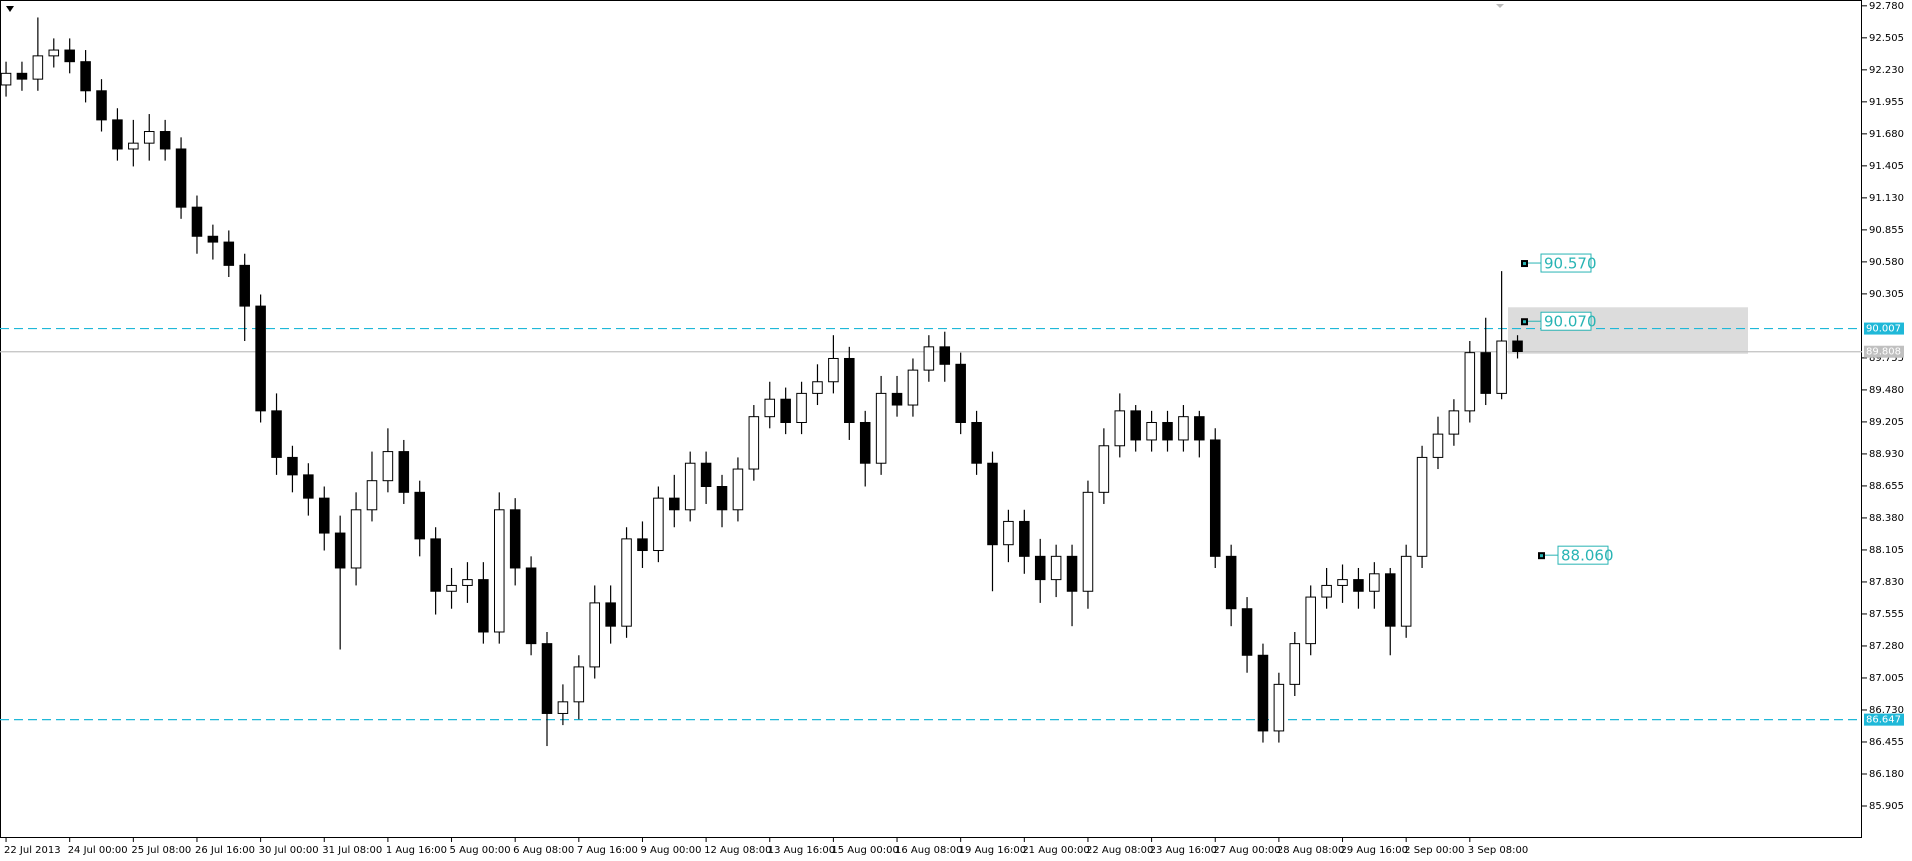  What do you see at coordinates (1886, 166) in the screenshot?
I see `y-tick-label: 91.405` at bounding box center [1886, 166].